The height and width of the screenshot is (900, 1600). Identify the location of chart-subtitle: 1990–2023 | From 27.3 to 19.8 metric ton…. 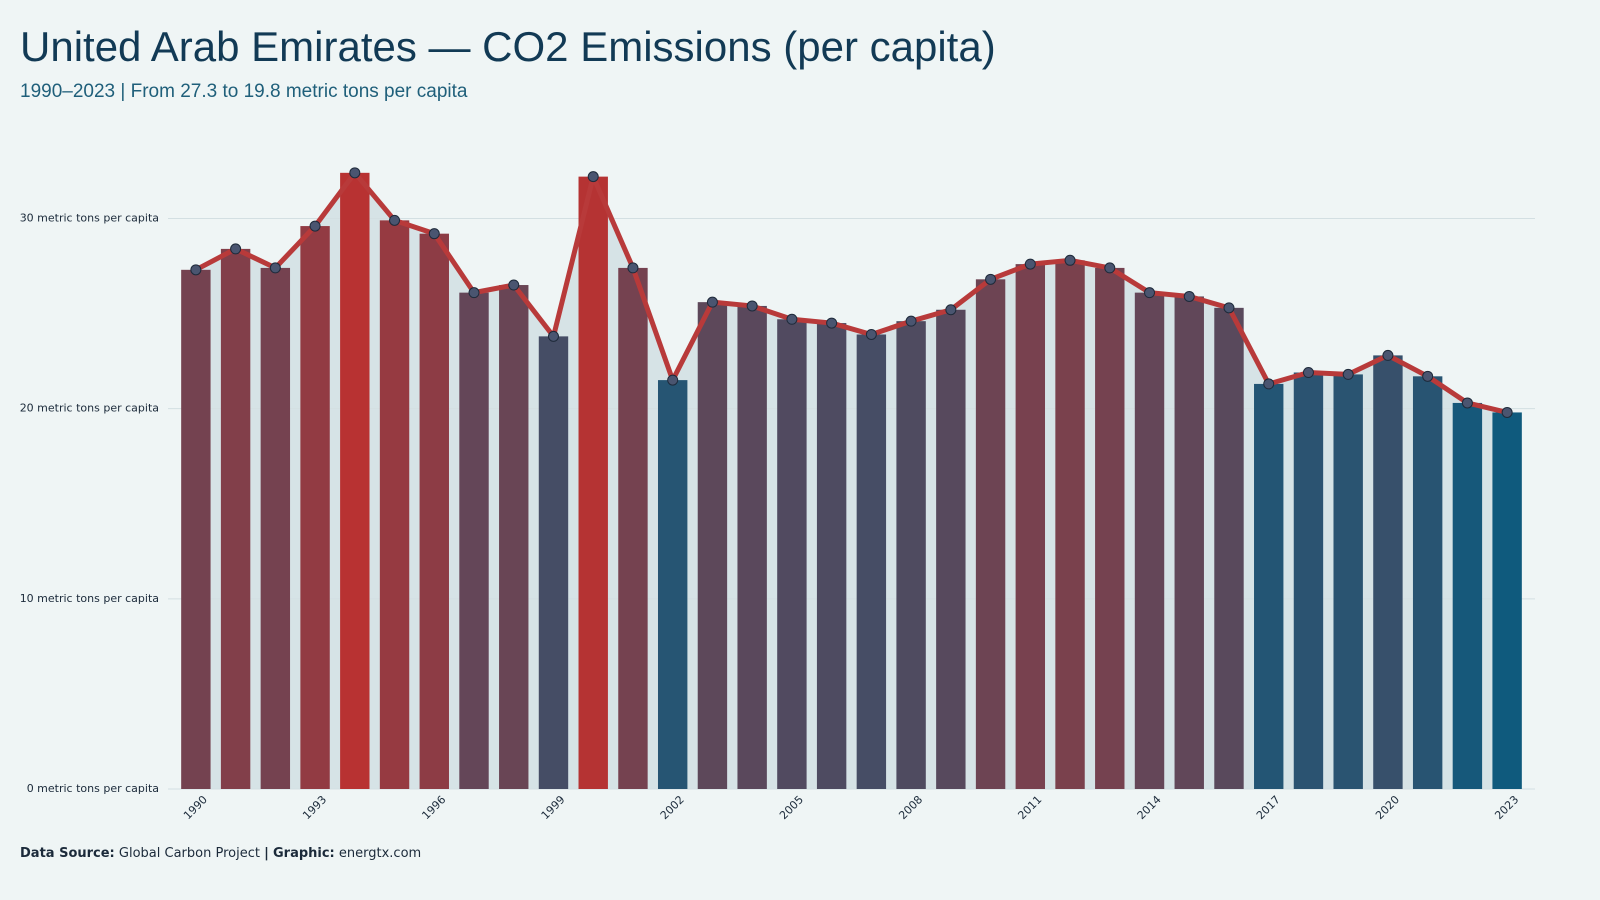
(244, 91).